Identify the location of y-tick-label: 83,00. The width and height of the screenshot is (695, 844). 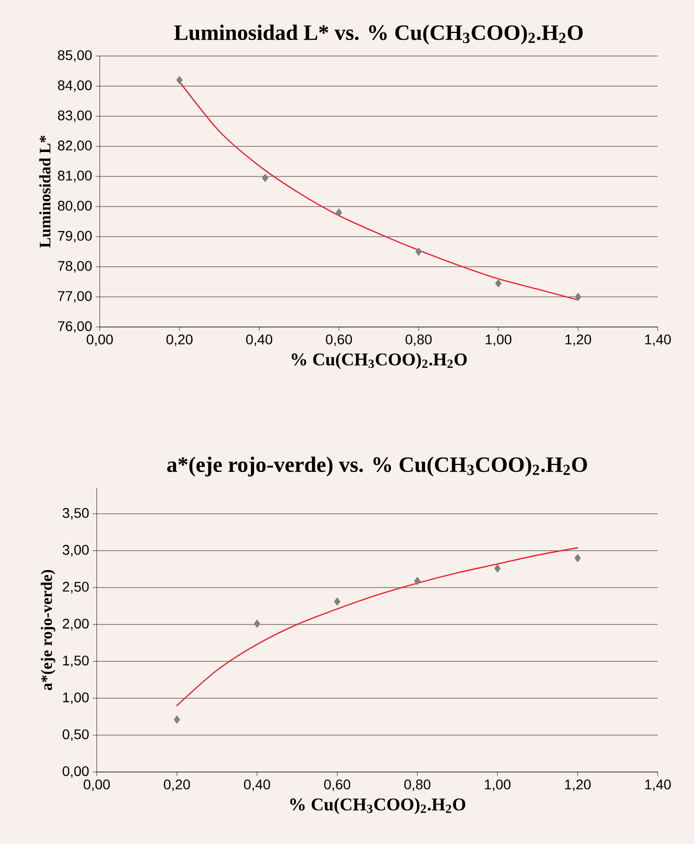
(75, 116).